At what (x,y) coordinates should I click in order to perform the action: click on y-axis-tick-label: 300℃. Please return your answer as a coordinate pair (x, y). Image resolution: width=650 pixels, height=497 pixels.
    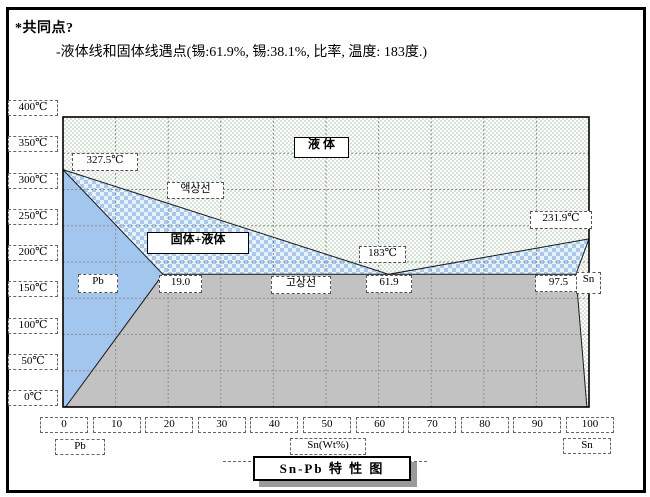
    Looking at the image, I should click on (33, 180).